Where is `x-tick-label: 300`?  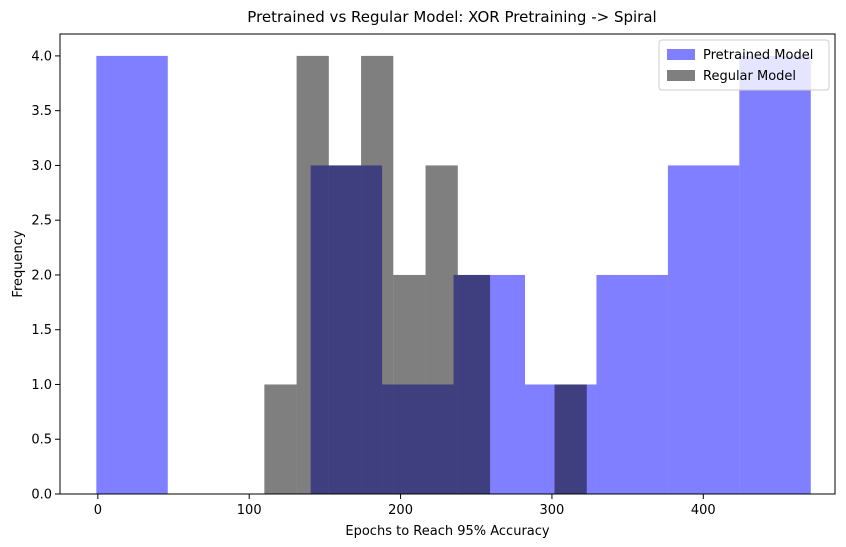
x-tick-label: 300 is located at coordinates (552, 510).